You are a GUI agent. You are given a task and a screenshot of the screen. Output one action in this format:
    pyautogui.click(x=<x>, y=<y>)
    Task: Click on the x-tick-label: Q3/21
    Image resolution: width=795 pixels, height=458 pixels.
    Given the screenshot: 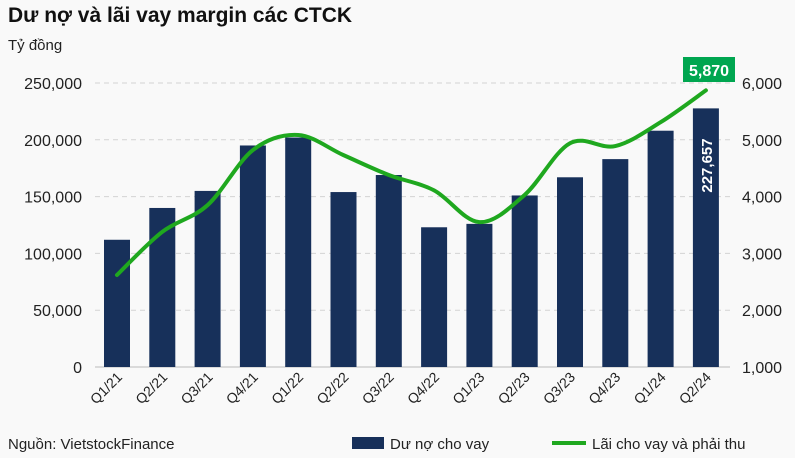 What is the action you would take?
    pyautogui.click(x=196, y=388)
    